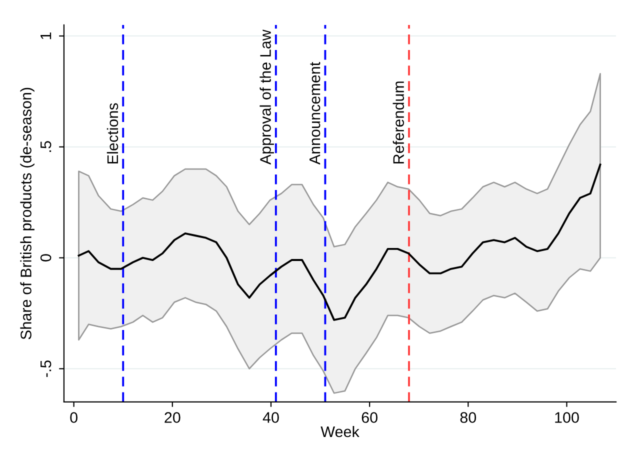  What do you see at coordinates (370, 417) in the screenshot?
I see `x-tick-label: 60` at bounding box center [370, 417].